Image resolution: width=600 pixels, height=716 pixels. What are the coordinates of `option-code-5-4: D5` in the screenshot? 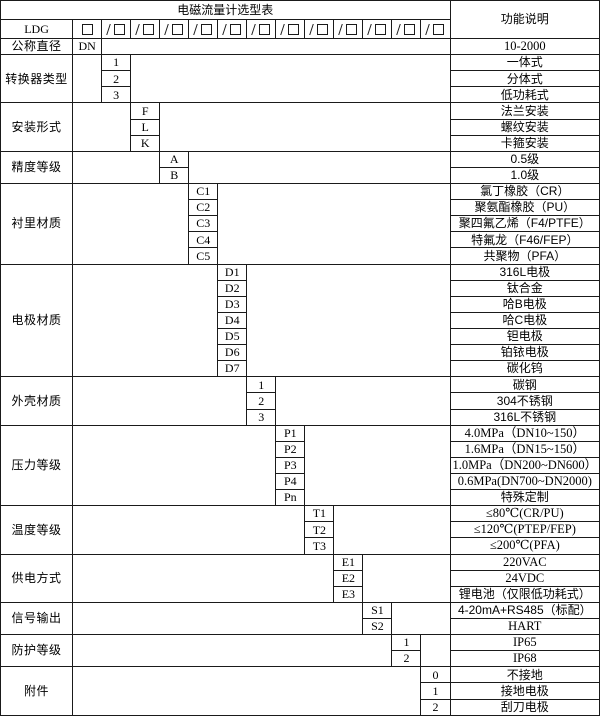 It's located at (232, 336).